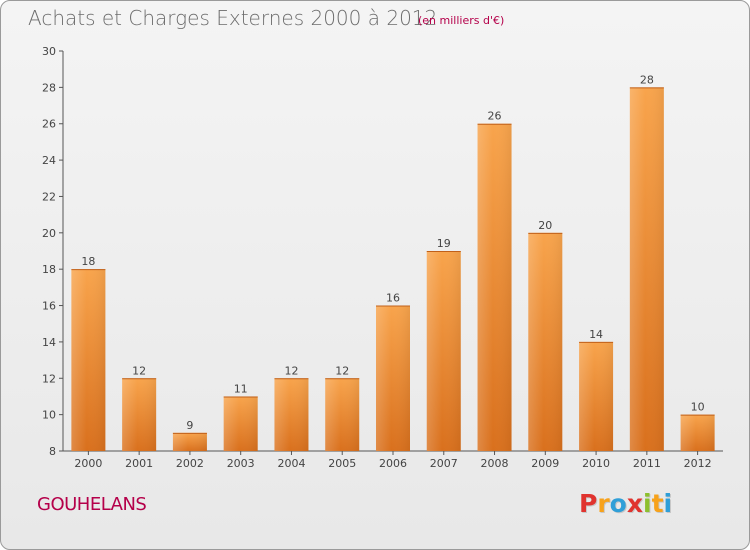 This screenshot has width=750, height=550. I want to click on y-tick-label: 30, so click(49, 51).